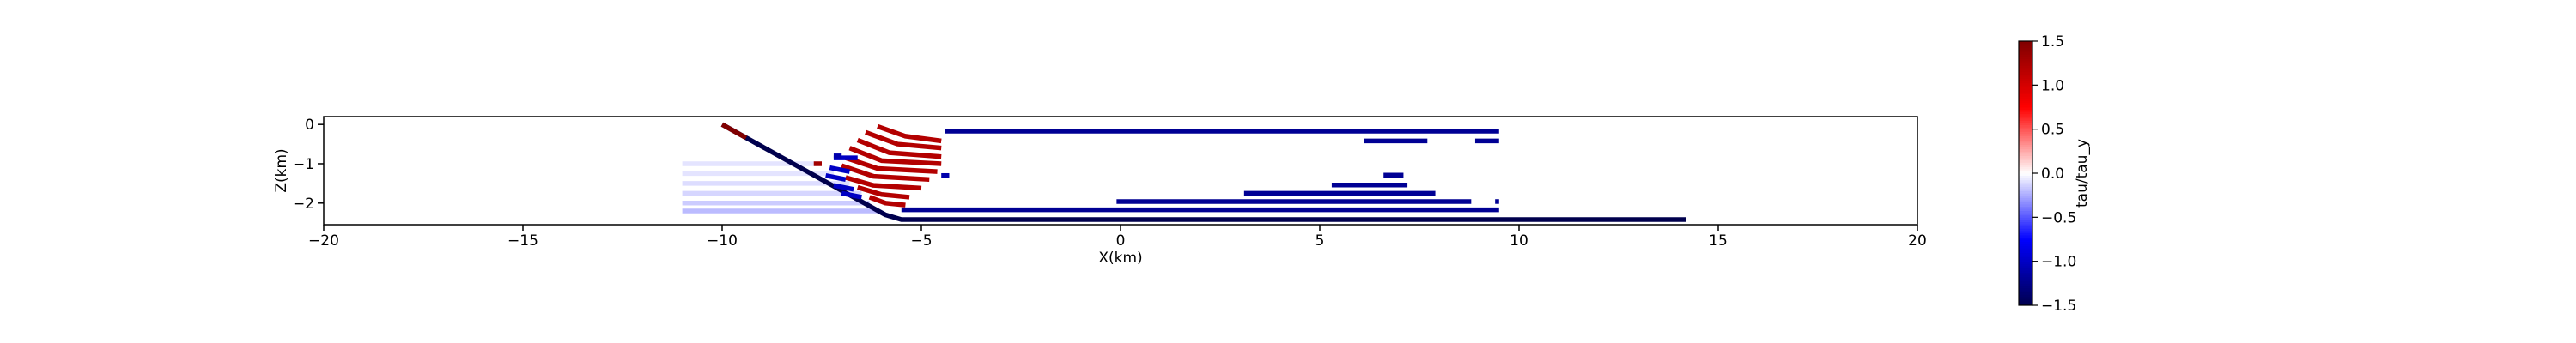 The image size is (2576, 343). What do you see at coordinates (303, 205) in the screenshot?
I see `y-tick-label: −2` at bounding box center [303, 205].